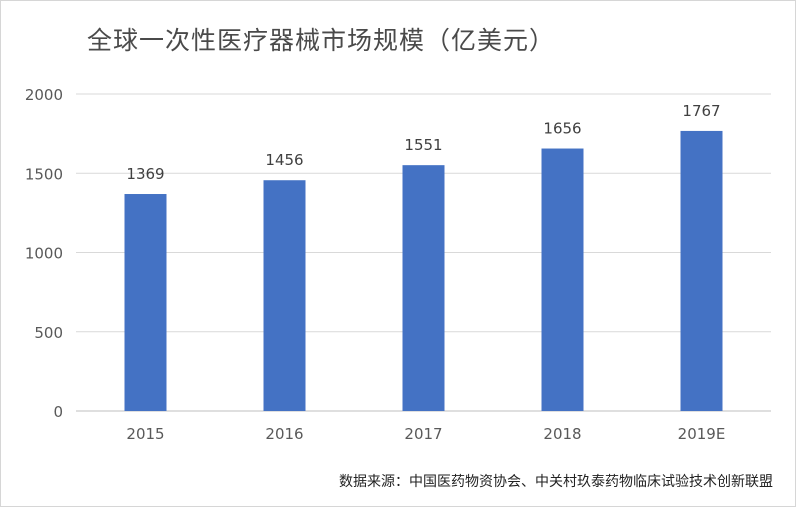  Describe the element at coordinates (145, 434) in the screenshot. I see `x-tick-label: 2015` at that location.